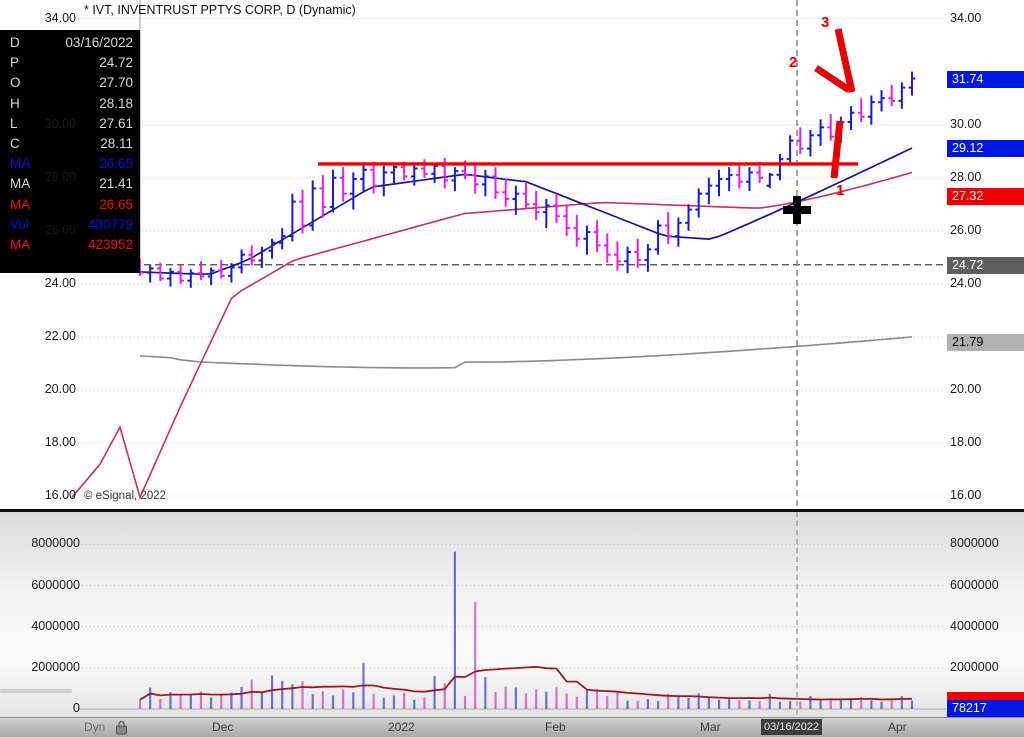 The width and height of the screenshot is (1024, 737). Describe the element at coordinates (60, 335) in the screenshot. I see `price-axis-label-left: 22.00` at that location.